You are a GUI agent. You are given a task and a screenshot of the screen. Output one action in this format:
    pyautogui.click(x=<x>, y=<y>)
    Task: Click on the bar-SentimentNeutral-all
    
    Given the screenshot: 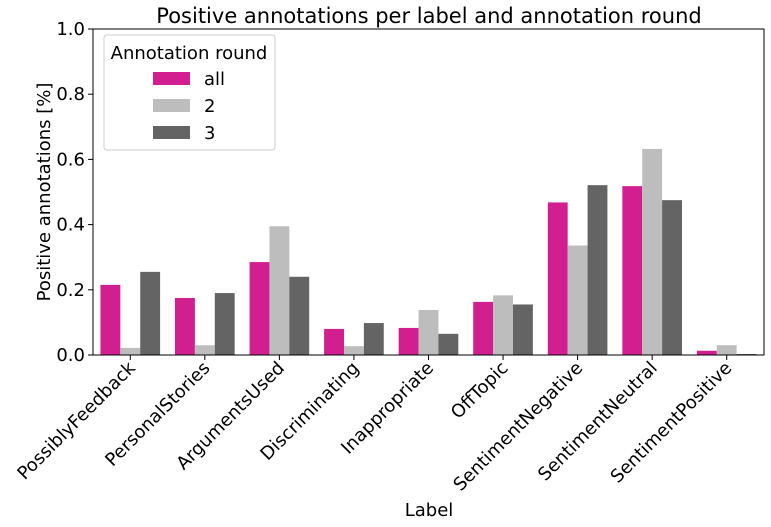 What is the action you would take?
    pyautogui.click(x=632, y=270)
    